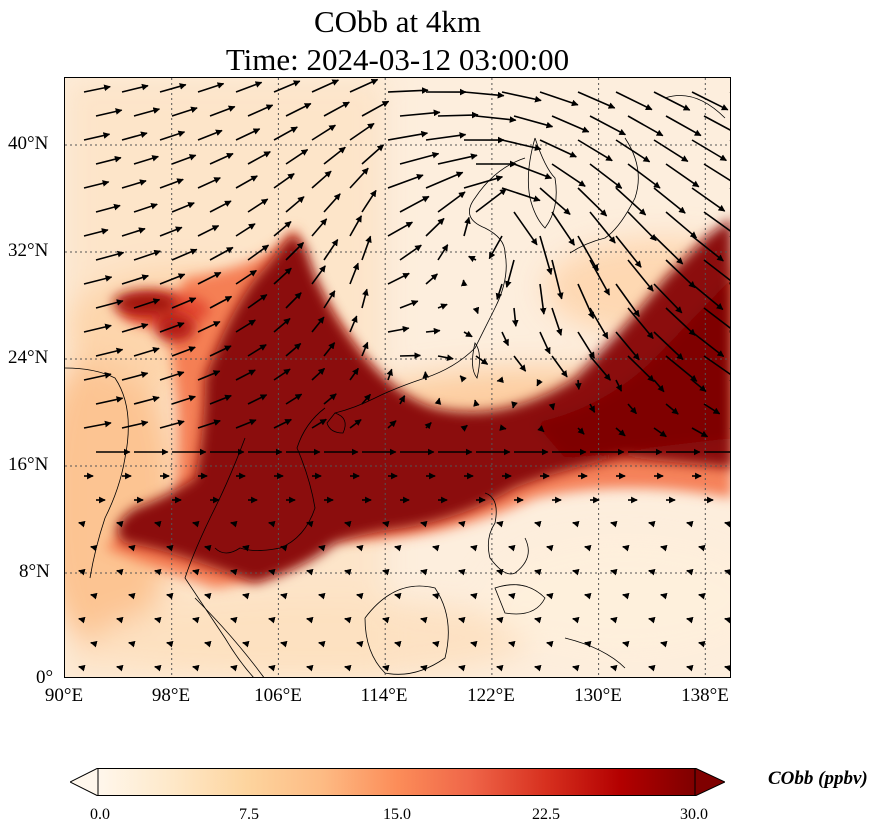 This screenshot has width=887, height=836. What do you see at coordinates (491, 695) in the screenshot?
I see `lon-tick-label: 122°E` at bounding box center [491, 695].